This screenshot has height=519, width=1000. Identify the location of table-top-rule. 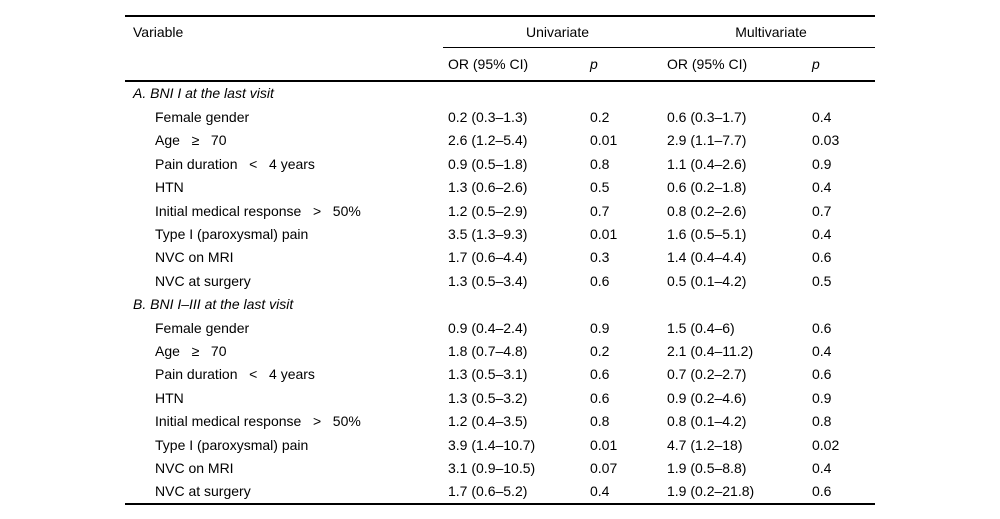
(500, 16).